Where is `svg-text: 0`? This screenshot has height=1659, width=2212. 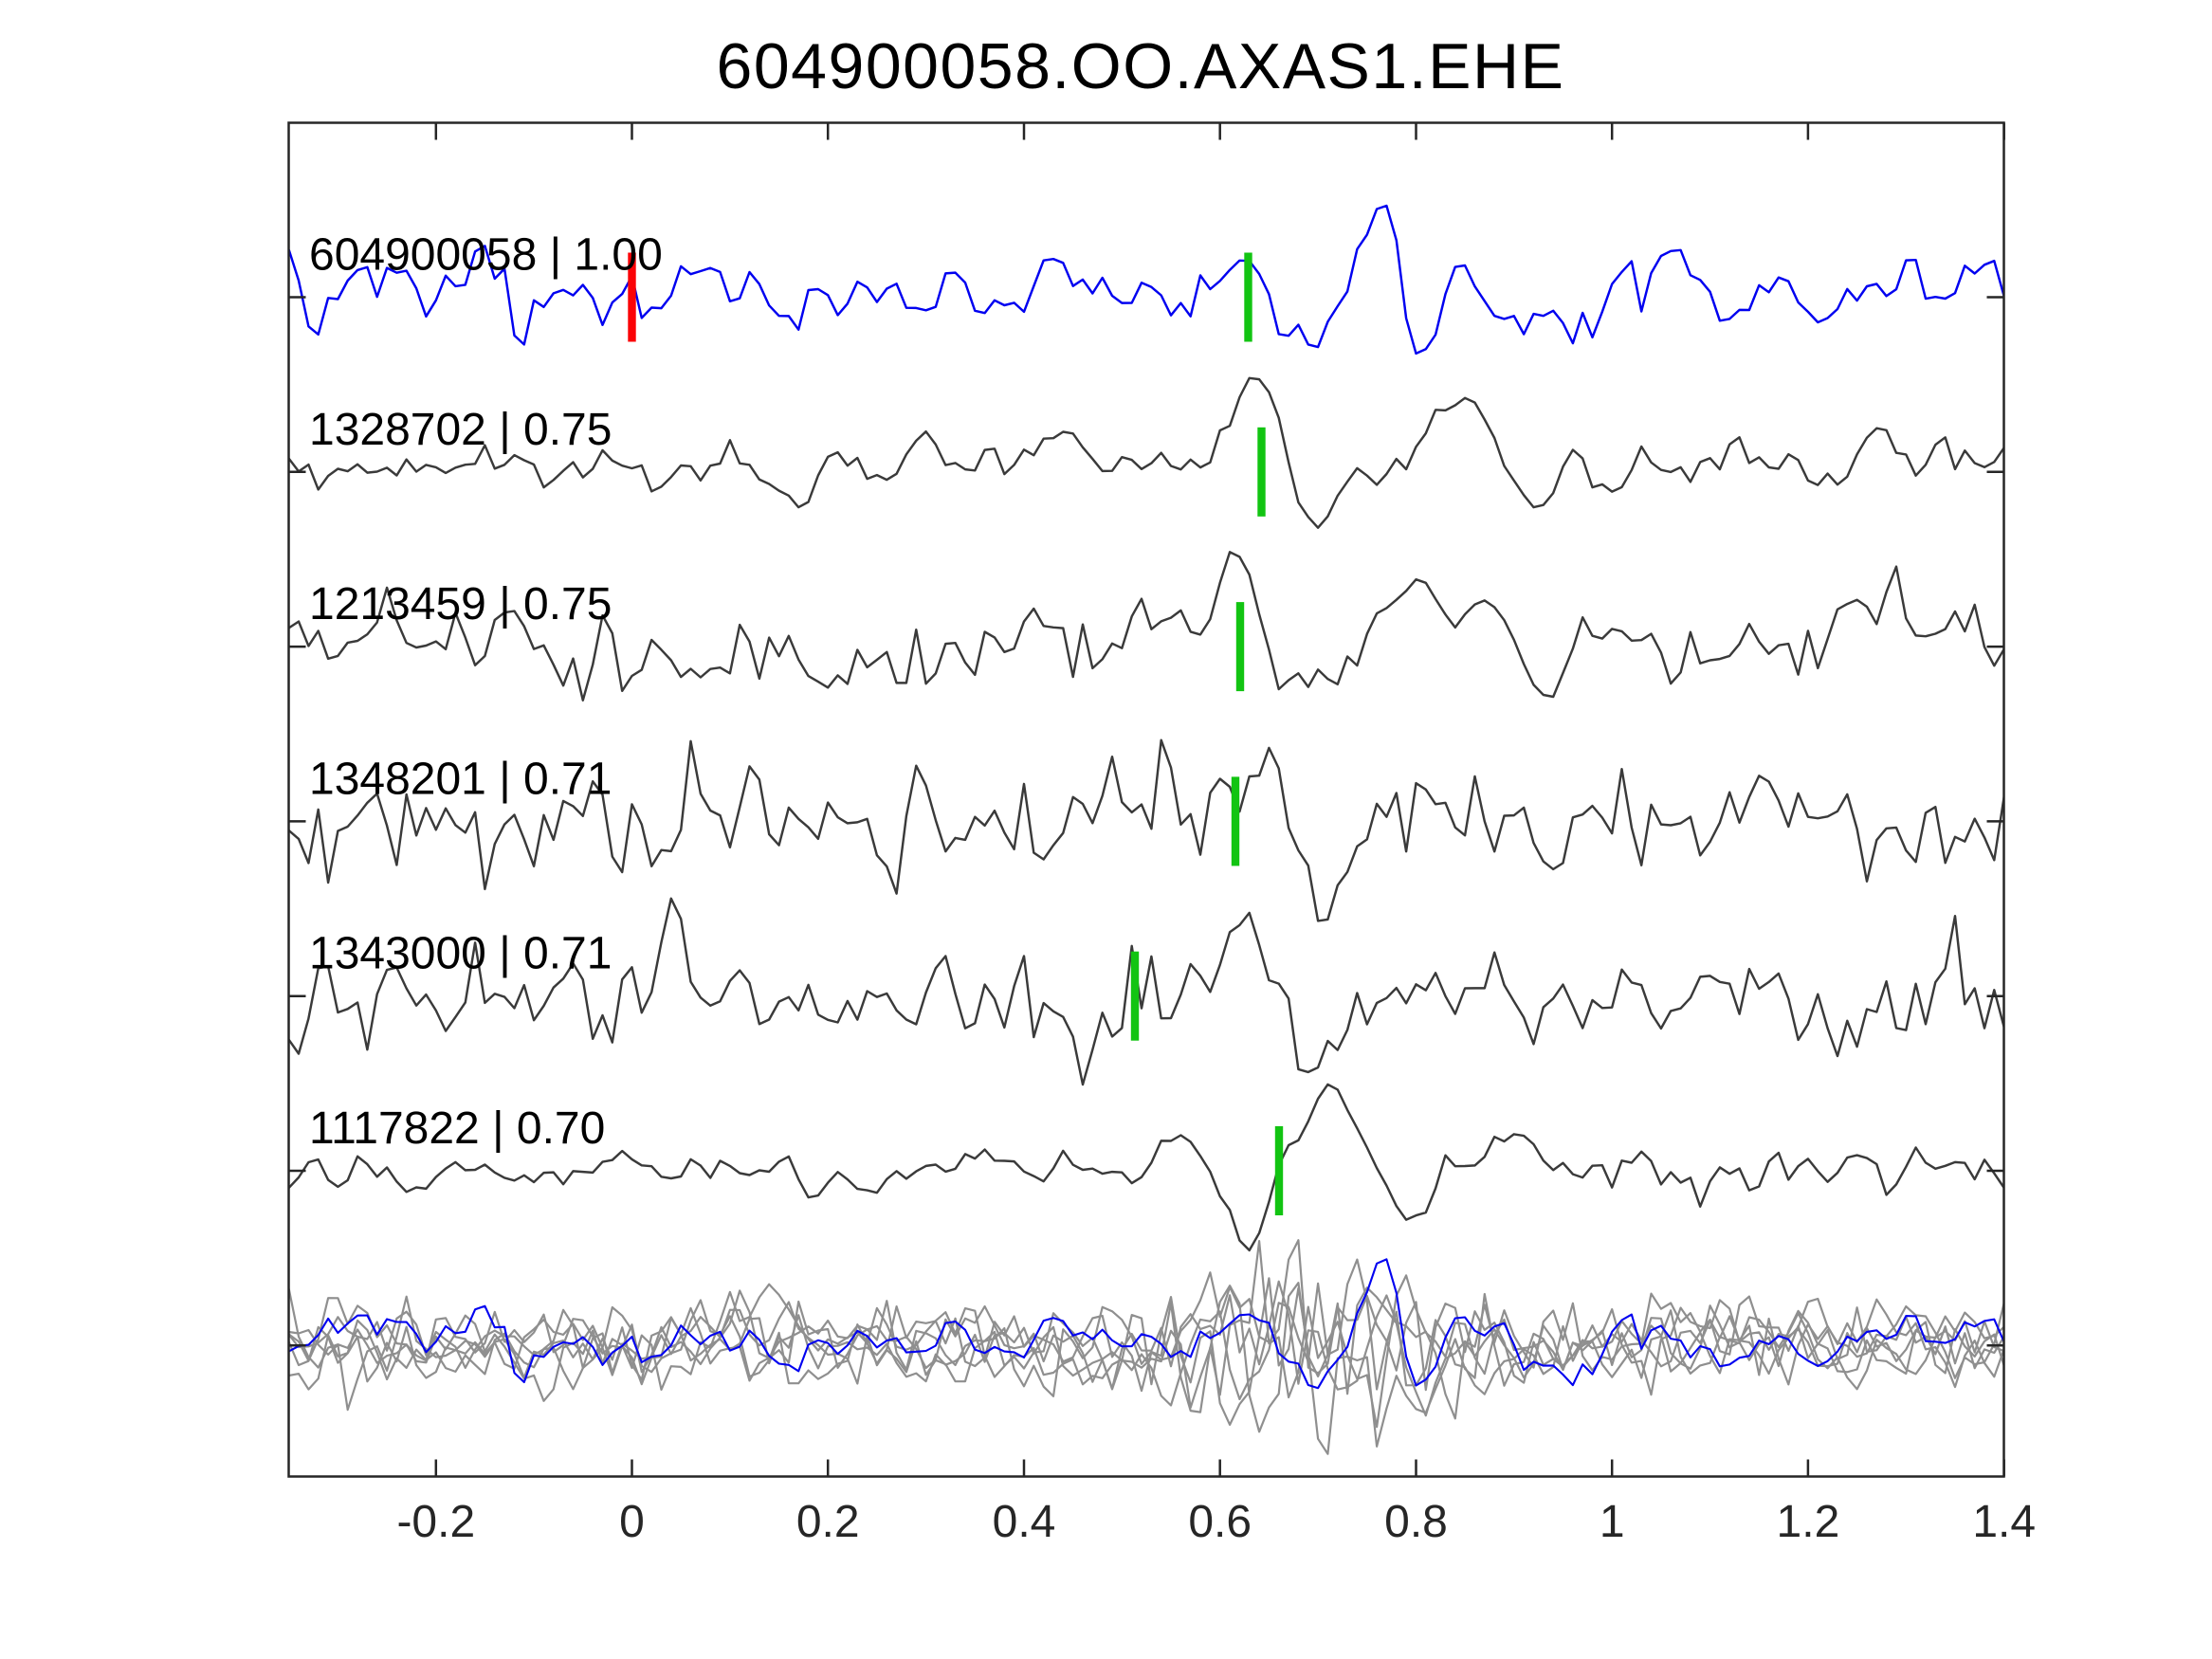
svg-text: 0 is located at coordinates (632, 1522).